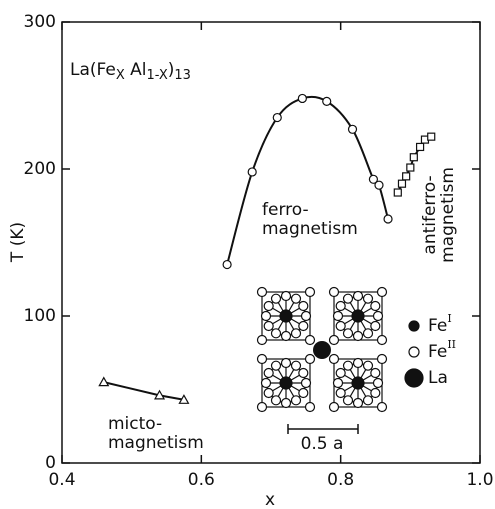 The height and width of the screenshot is (509, 495). Describe the element at coordinates (136, 70) in the screenshot. I see `title-part: Al` at that location.